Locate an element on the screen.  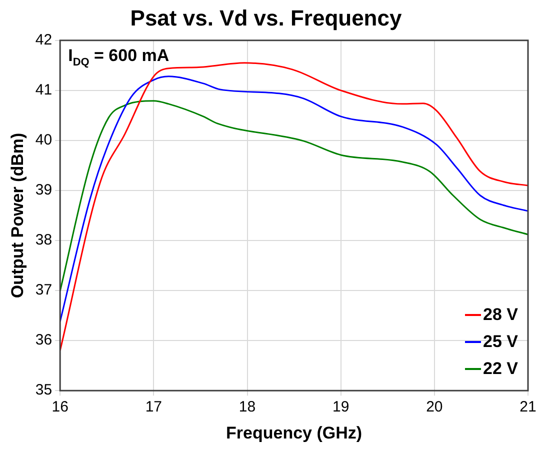
y-tick-label: 40 is located at coordinates (43, 140).